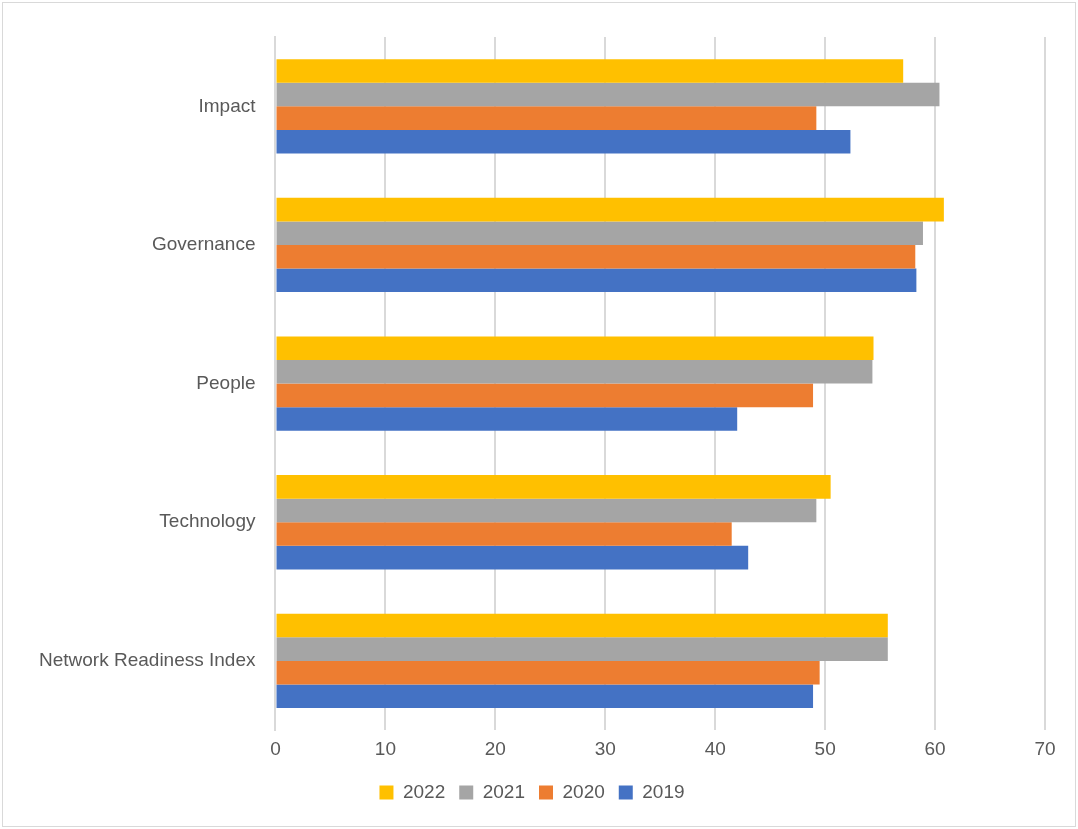 The width and height of the screenshot is (1078, 829). What do you see at coordinates (203, 244) in the screenshot?
I see `y-tick-label: Governance` at bounding box center [203, 244].